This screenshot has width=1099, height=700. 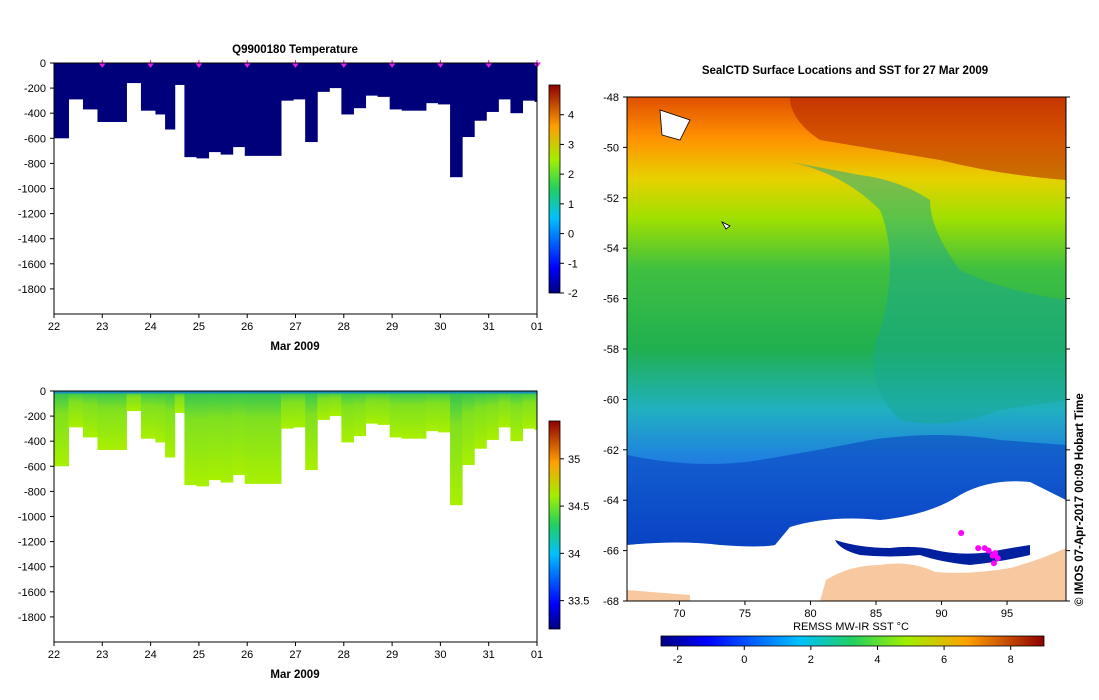 I want to click on temperature-colorbar-ticks: -2 -1 0 1 2 3 4, so click(x=569, y=205).